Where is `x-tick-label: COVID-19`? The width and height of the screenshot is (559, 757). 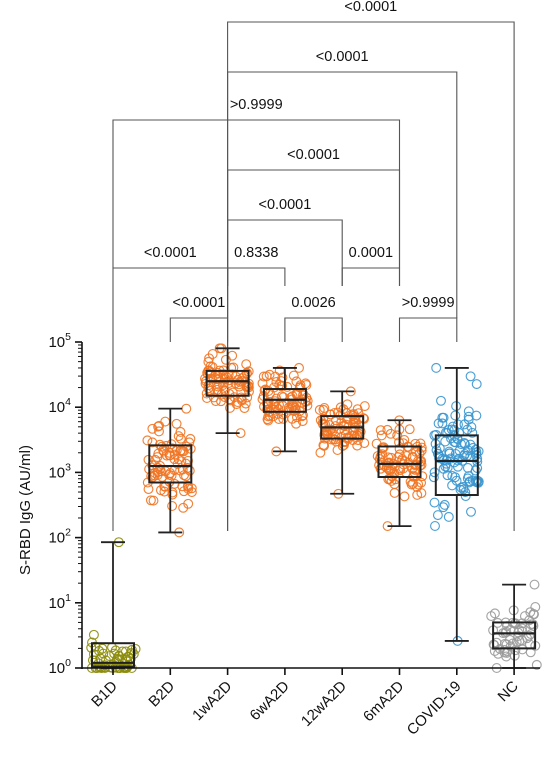 x-tick-label: COVID-19 is located at coordinates (434, 708).